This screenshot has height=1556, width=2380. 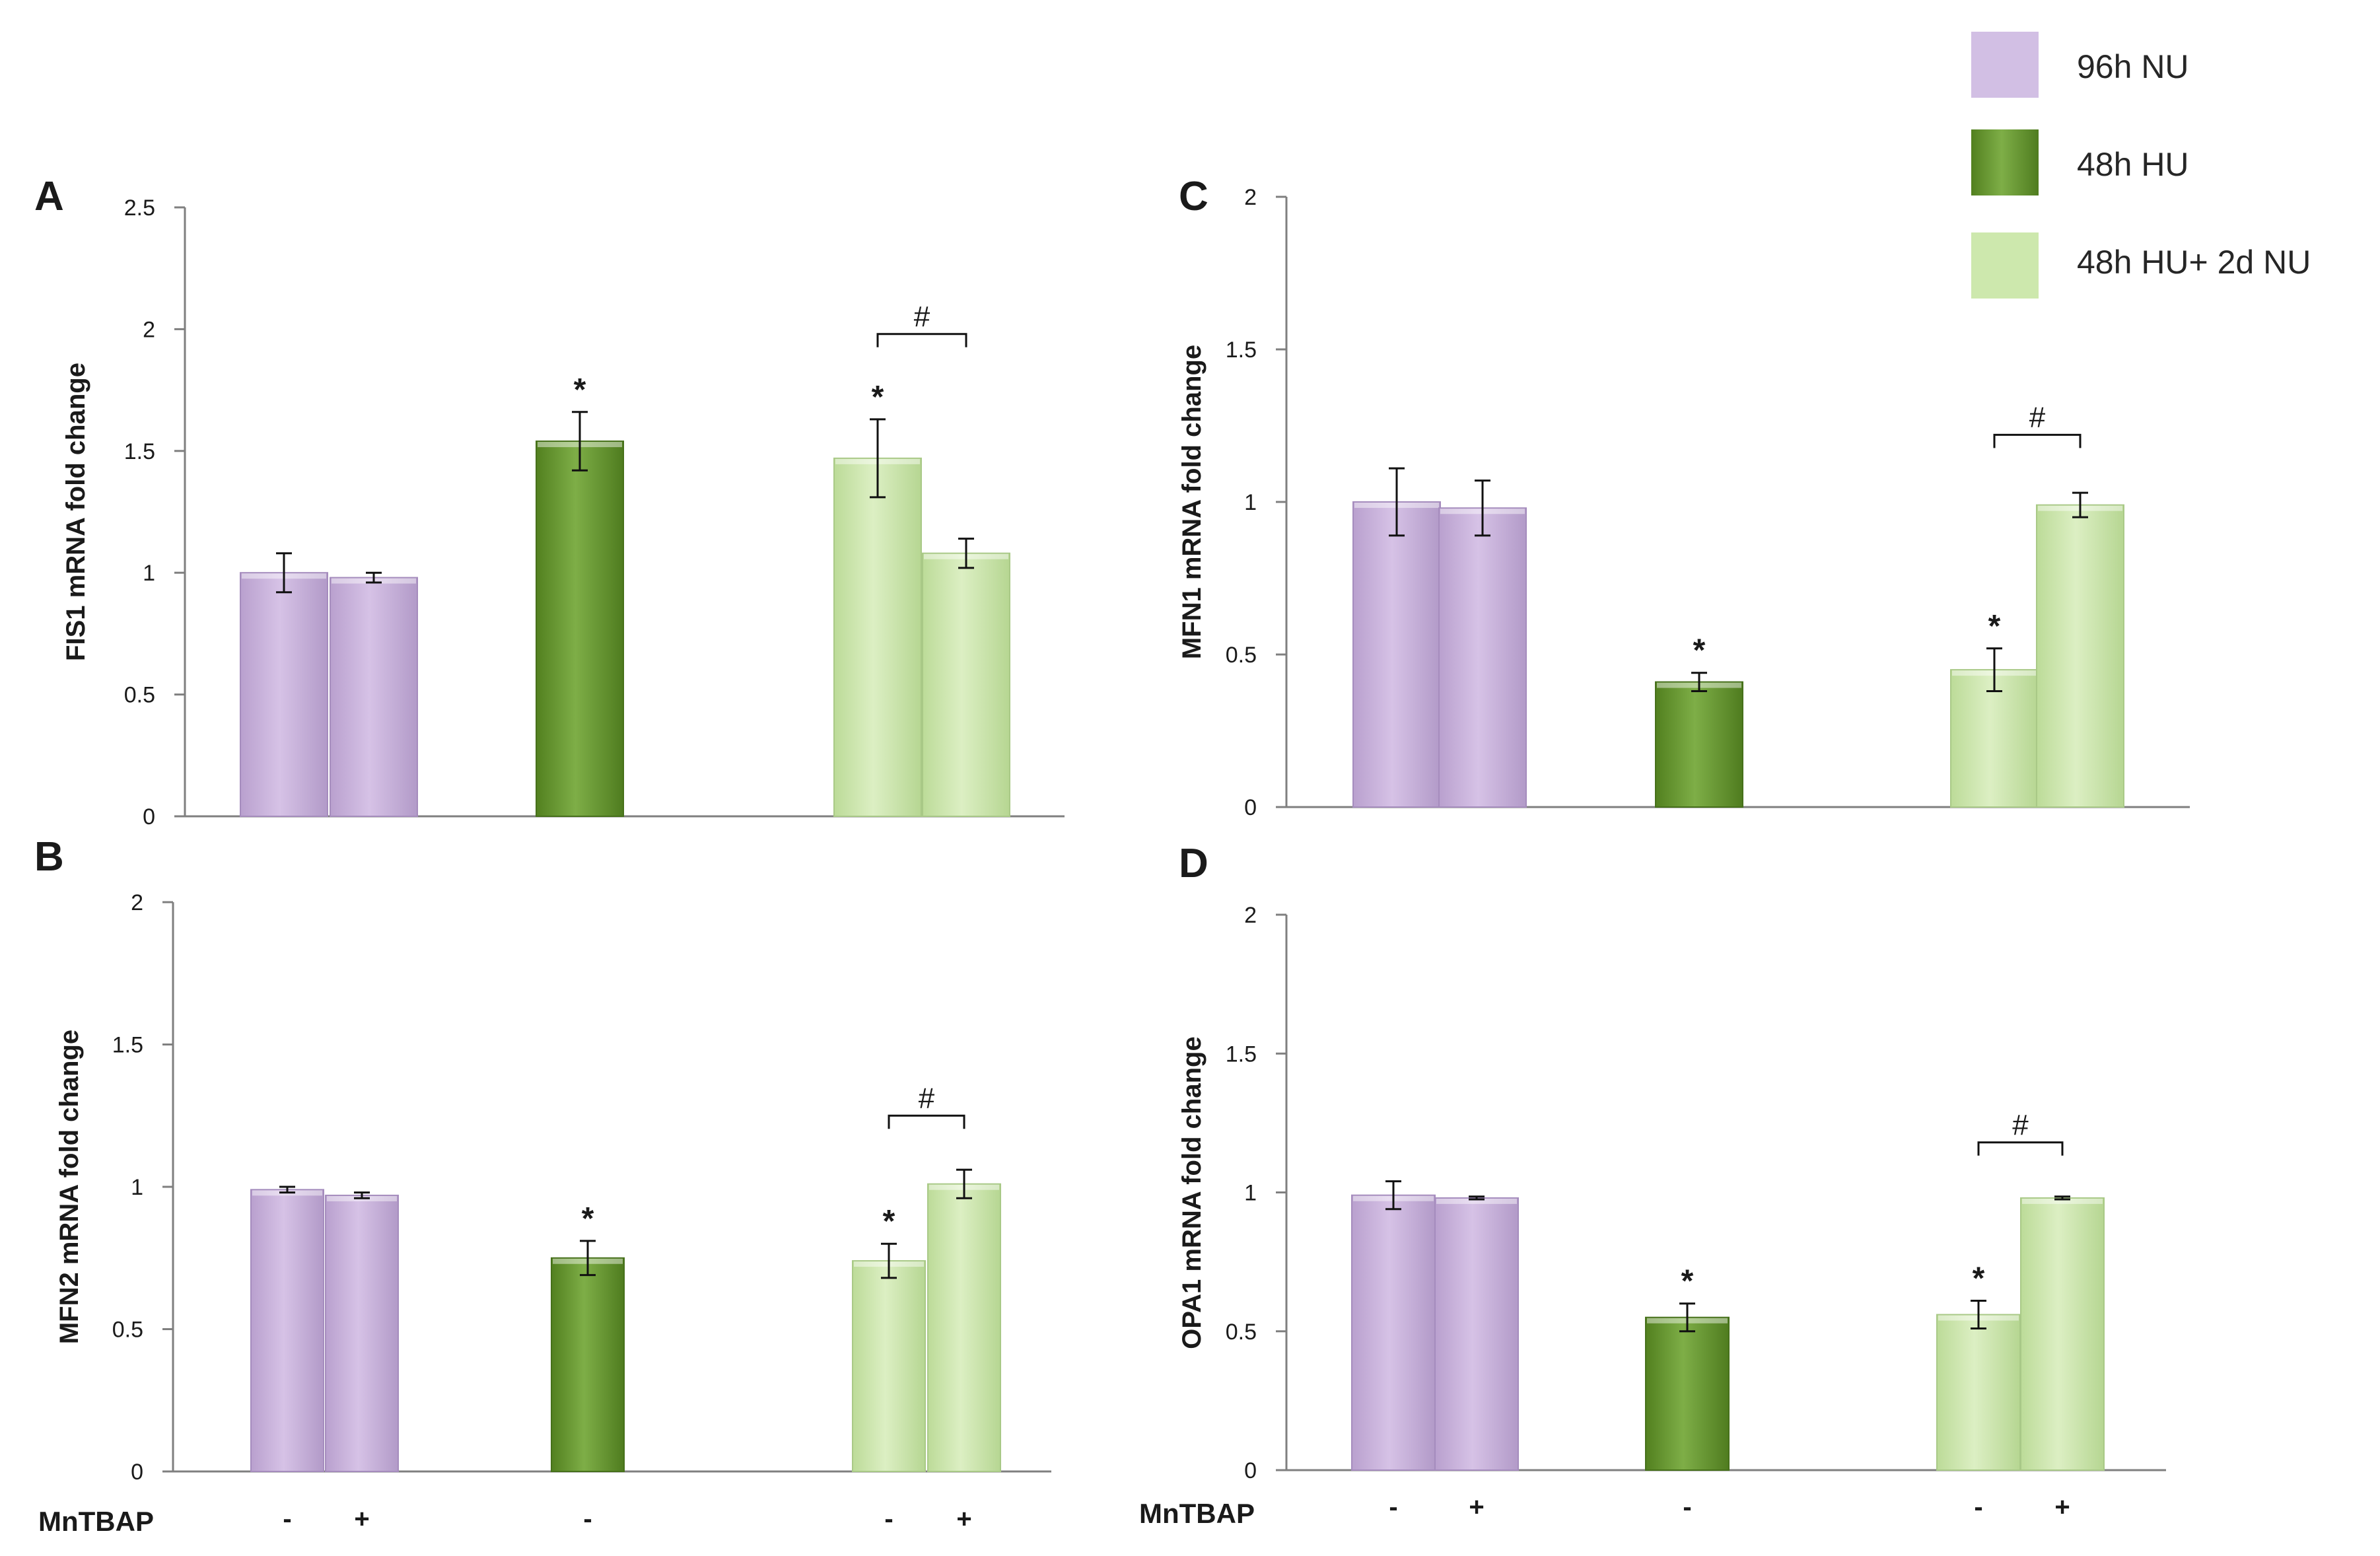 I want to click on y-axis-title: FIS1 mRNA fold change, so click(x=75, y=512).